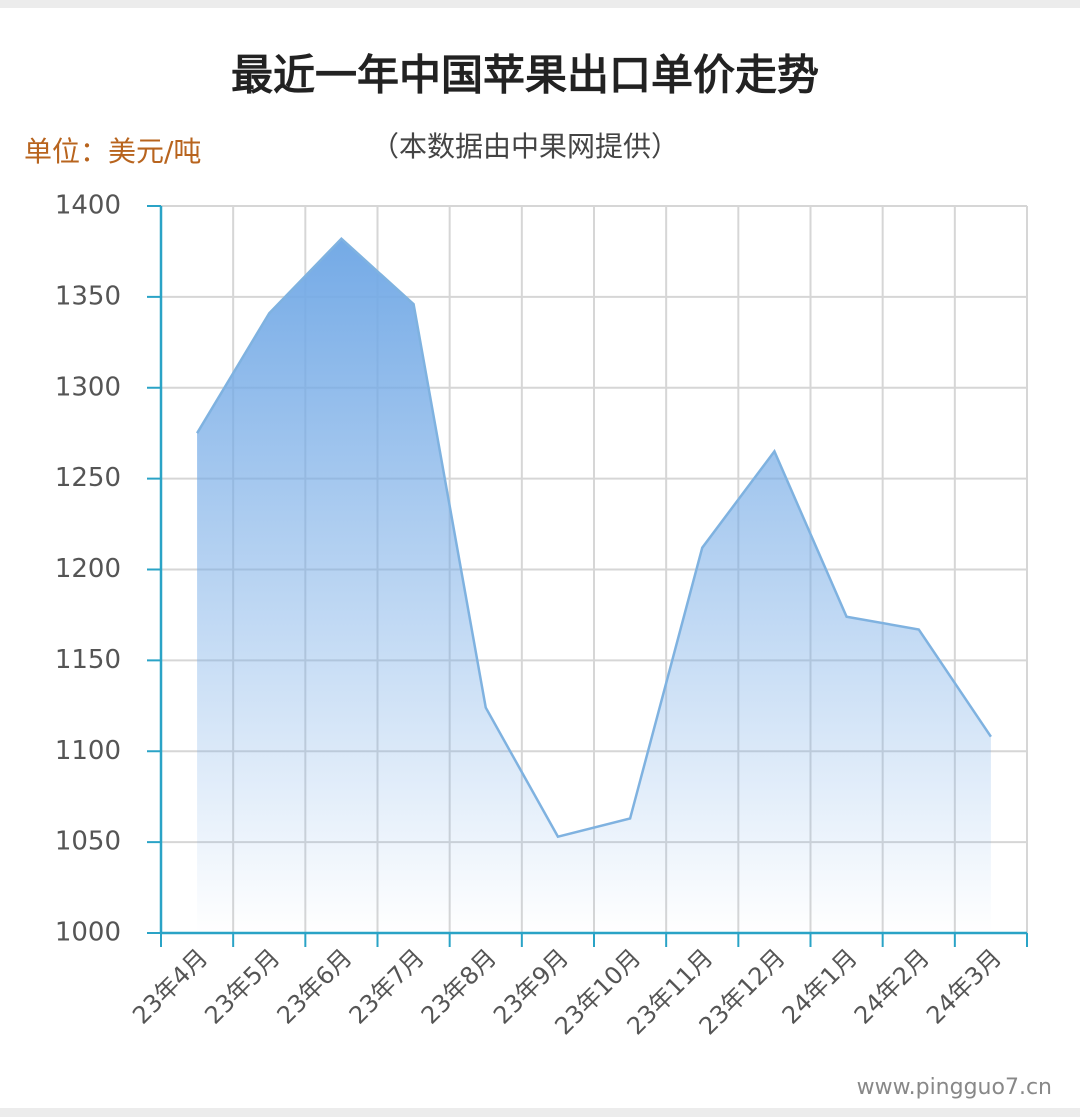 This screenshot has width=1080, height=1117. I want to click on y-tick-label: 1050, so click(88, 842).